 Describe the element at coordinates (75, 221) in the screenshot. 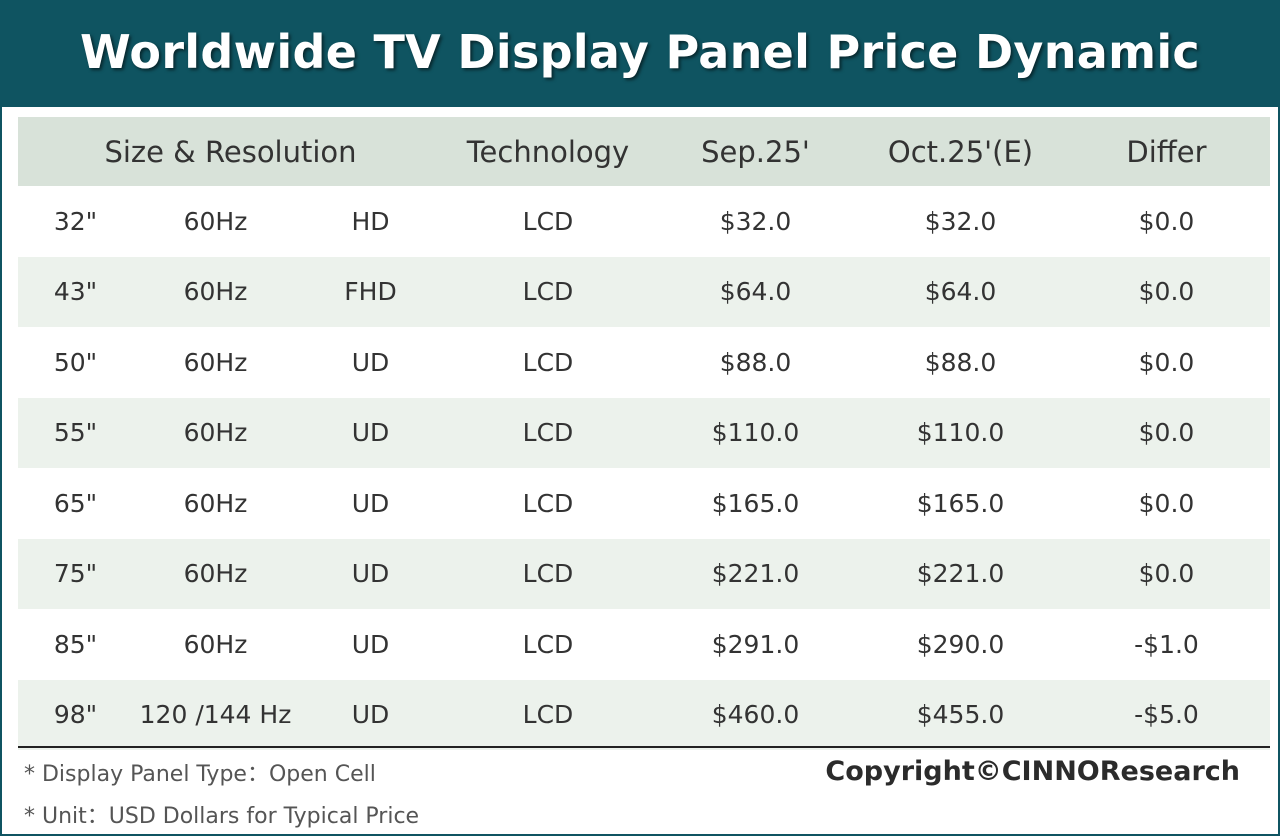

I see `cell-size: 32"` at that location.